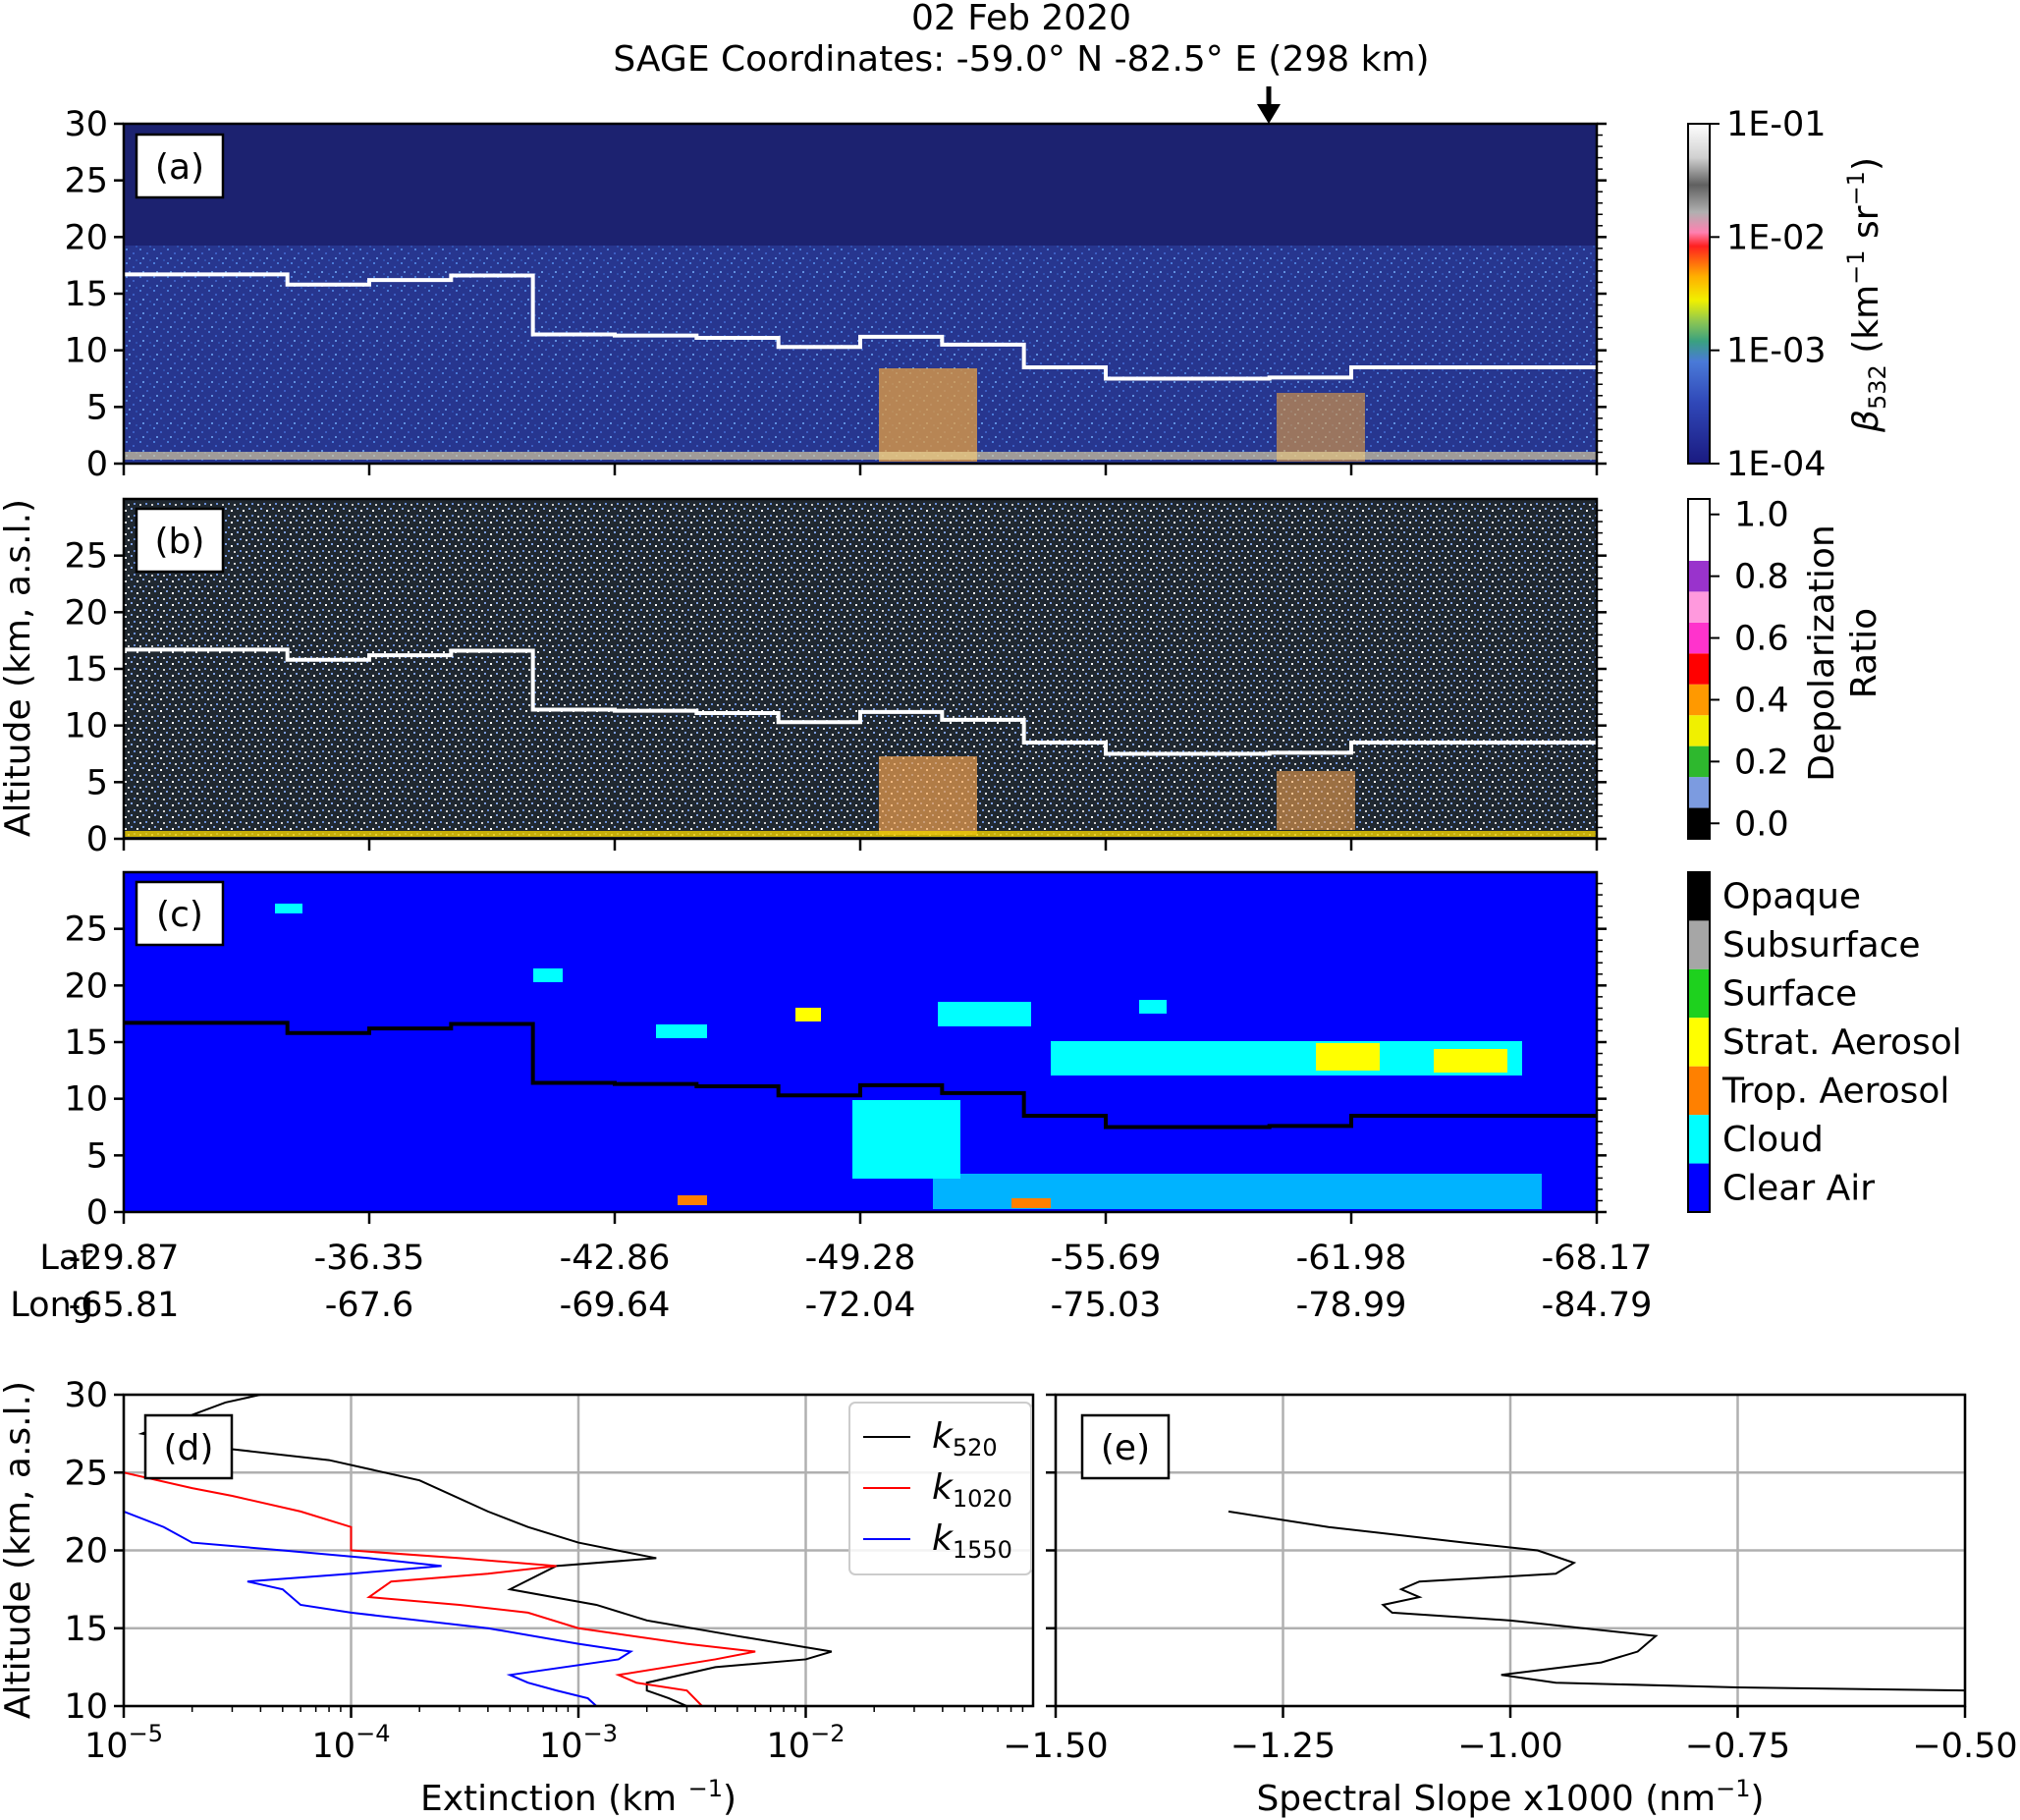 Image resolution: width=2020 pixels, height=1820 pixels. What do you see at coordinates (1597, 1305) in the screenshot?
I see `long-tick-6: -84.79` at bounding box center [1597, 1305].